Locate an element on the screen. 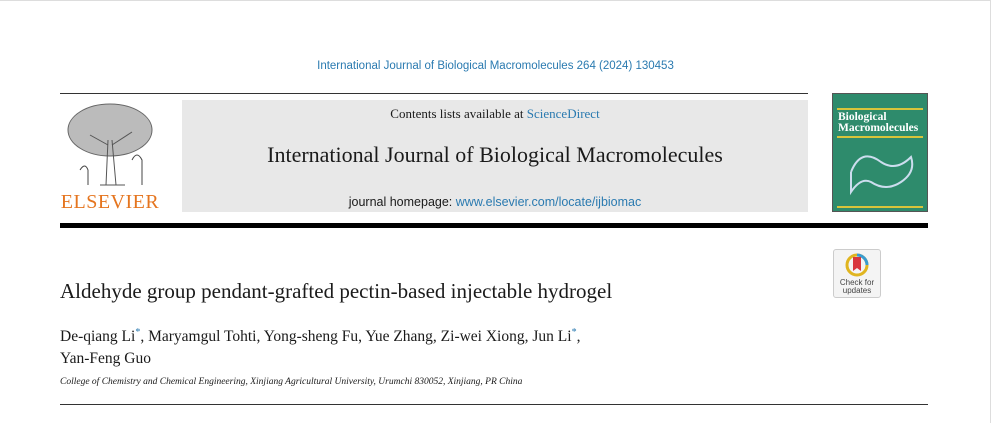 This screenshot has width=991, height=423. header-rule is located at coordinates (494, 225).